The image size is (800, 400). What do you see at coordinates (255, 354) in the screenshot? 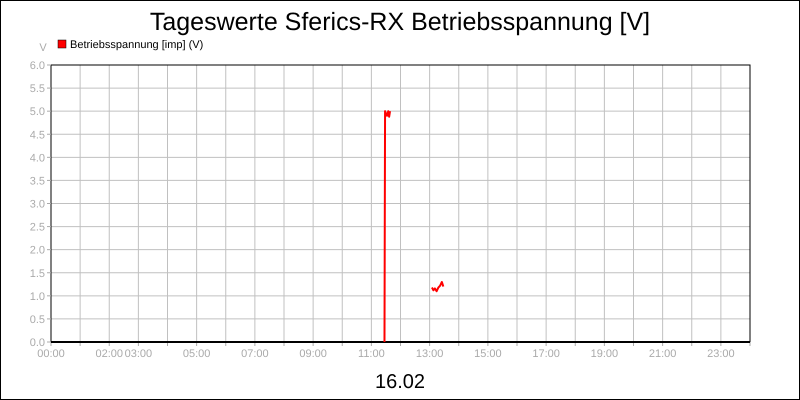
I see `x-tick-label: 07:00` at bounding box center [255, 354].